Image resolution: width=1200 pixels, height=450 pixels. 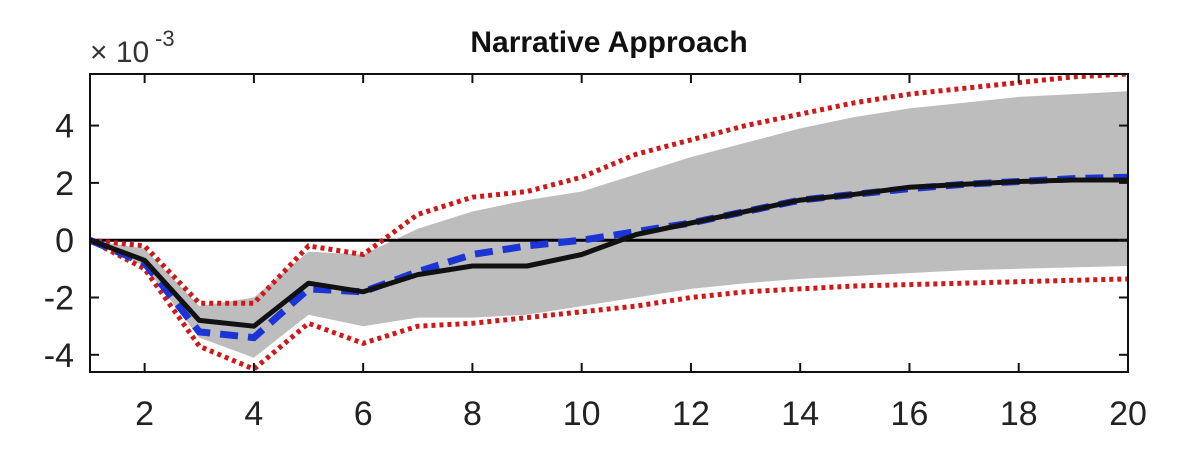 I want to click on x-tick-label: 16, so click(x=910, y=414).